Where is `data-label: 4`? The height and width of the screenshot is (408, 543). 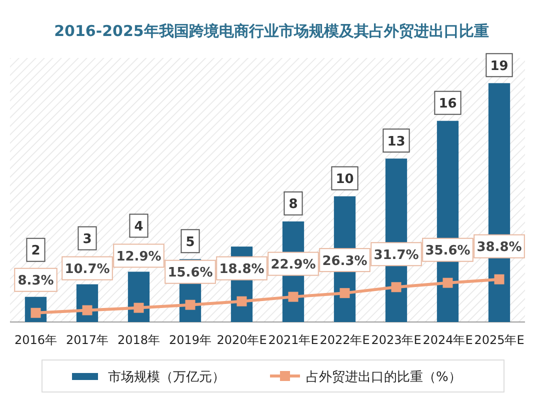
data-label: 4 is located at coordinates (139, 226).